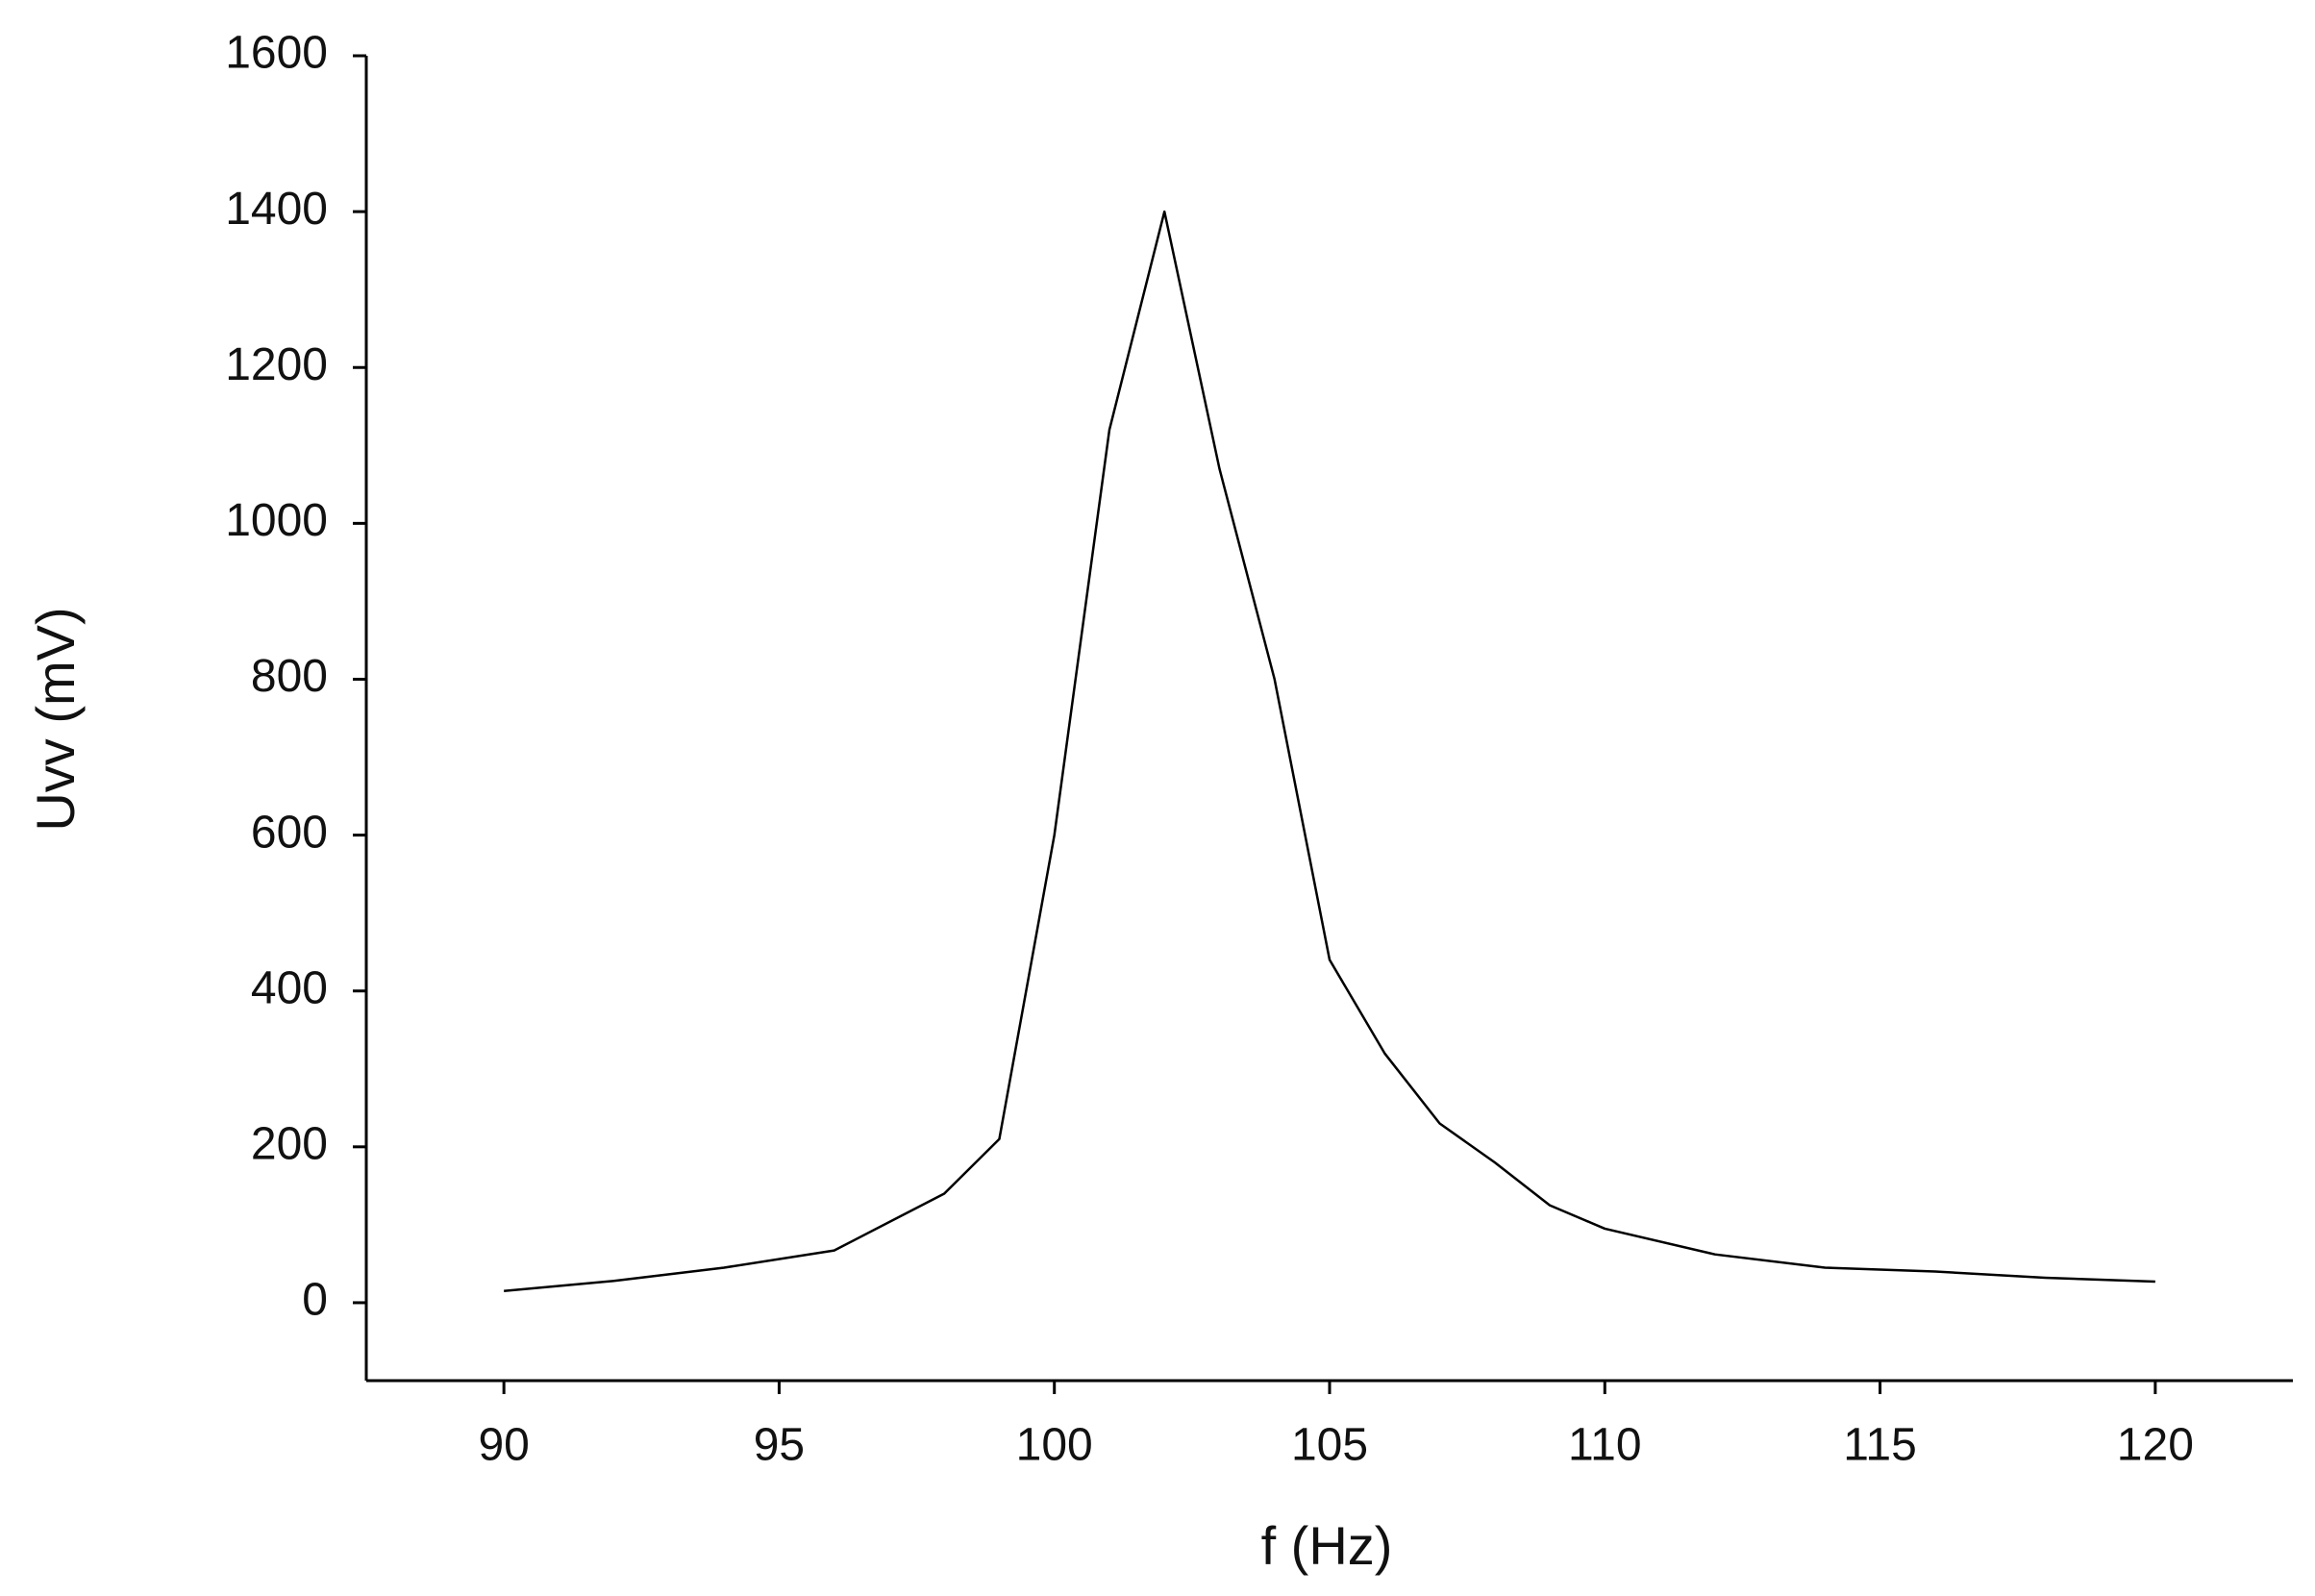 The image size is (2315, 1596). Describe the element at coordinates (276, 520) in the screenshot. I see `y-tick-label: 1000` at that location.